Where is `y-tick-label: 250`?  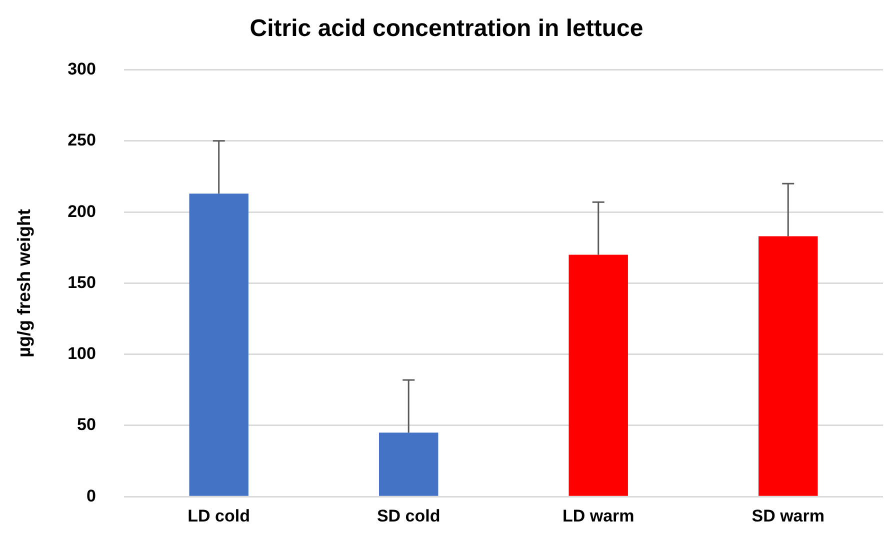
y-tick-label: 250 is located at coordinates (82, 140).